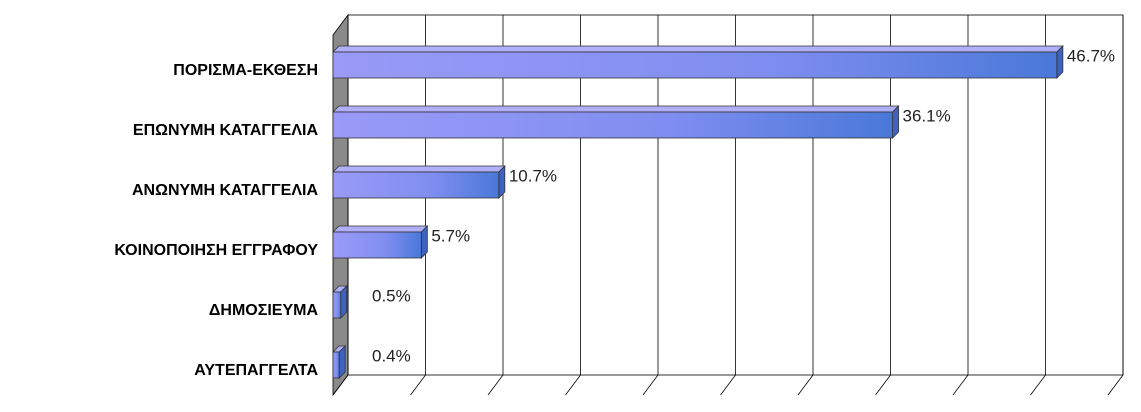  What do you see at coordinates (256, 370) in the screenshot?
I see `y-tick-label: ΑΥΤΕΠΑΓΓΕΛΤΑ` at bounding box center [256, 370].